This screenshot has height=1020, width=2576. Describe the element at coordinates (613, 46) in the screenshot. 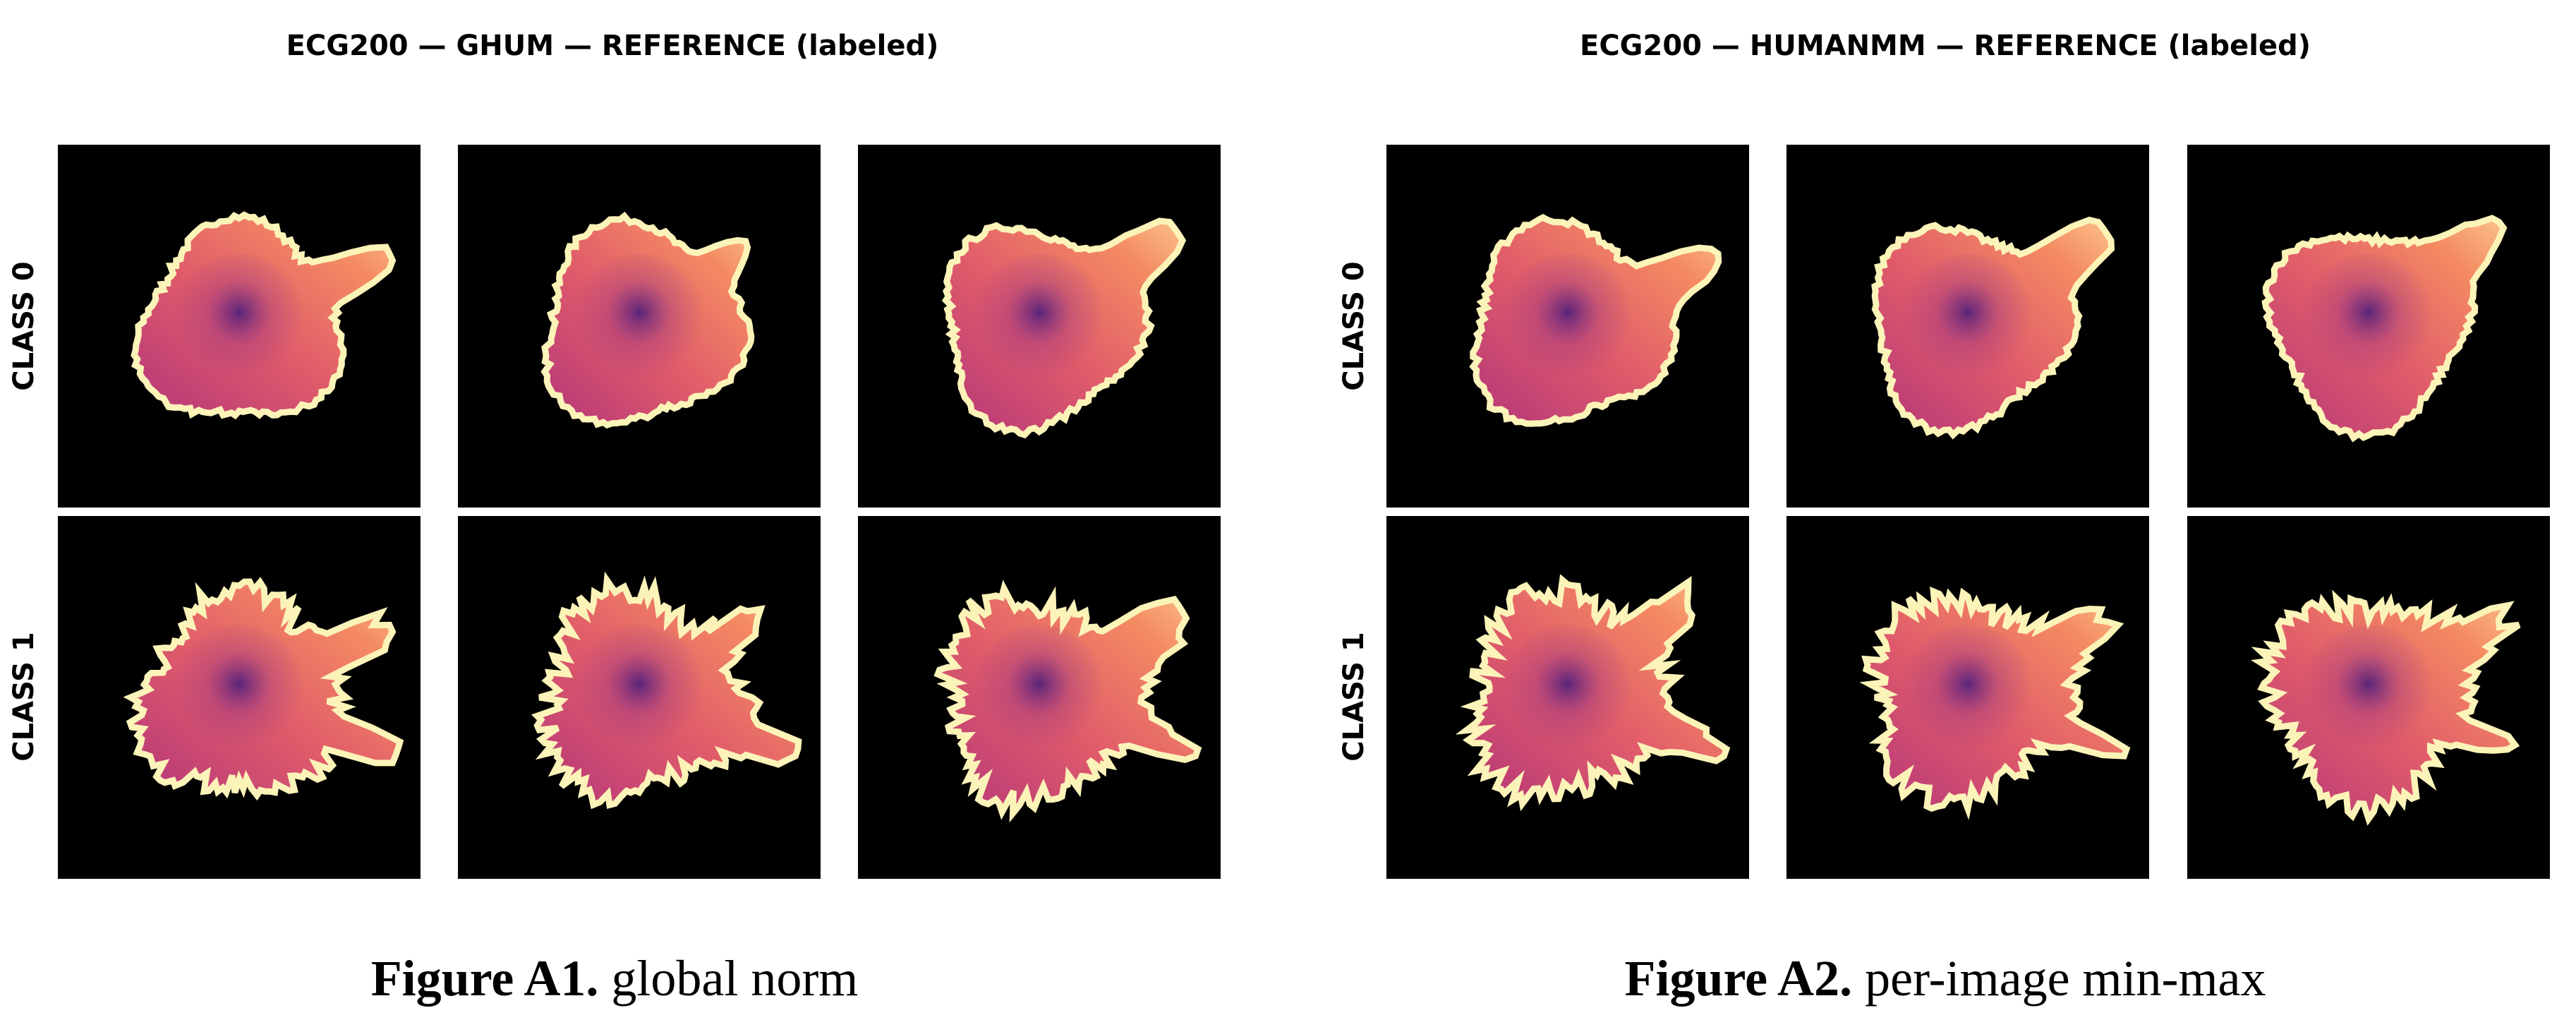

I see `panel-title: ECG200 — GHUM — REFERENCE (labeled)` at that location.